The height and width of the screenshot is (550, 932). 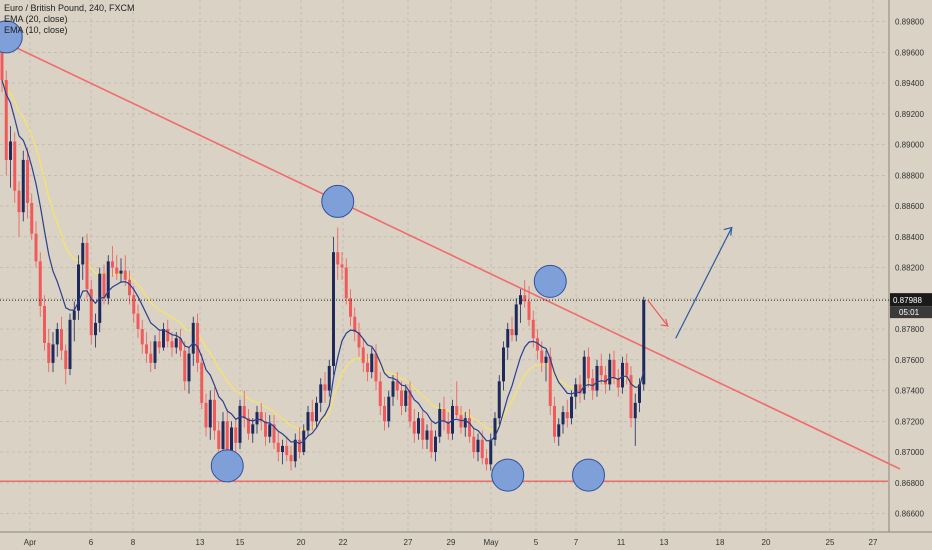 I want to click on x-tick-label: 11, so click(x=621, y=542).